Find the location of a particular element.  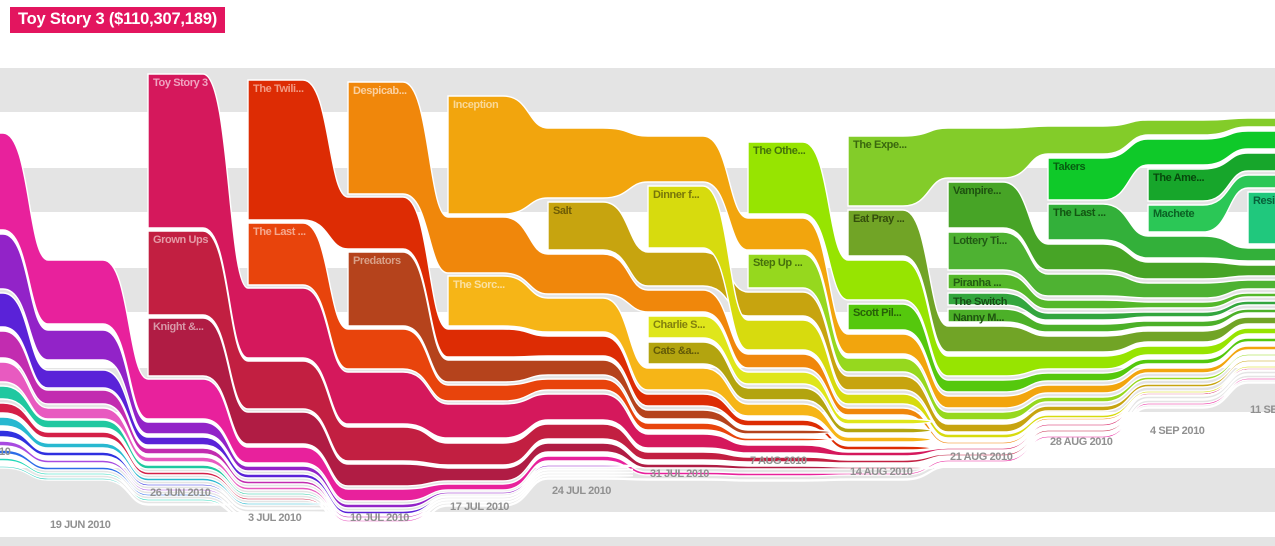

stream-the-sorcerers is located at coordinates (691, 359).